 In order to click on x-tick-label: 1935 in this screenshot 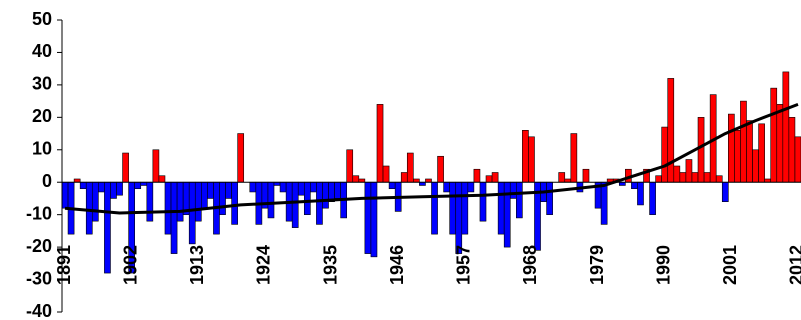, I will do `click(330, 265)`.